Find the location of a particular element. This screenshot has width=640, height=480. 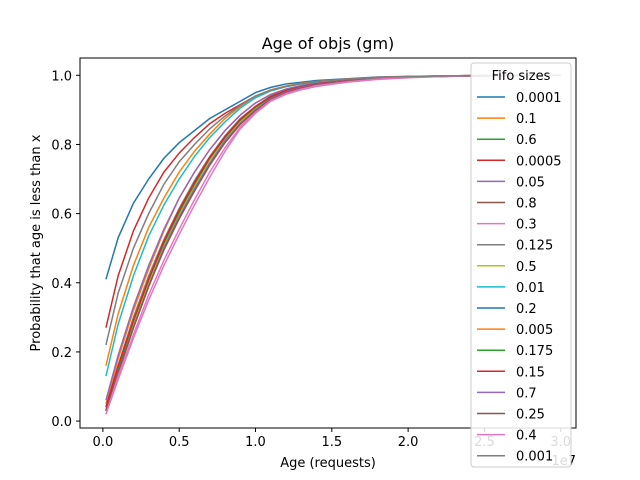

x-axis-label: Age (requests) is located at coordinates (328, 463).